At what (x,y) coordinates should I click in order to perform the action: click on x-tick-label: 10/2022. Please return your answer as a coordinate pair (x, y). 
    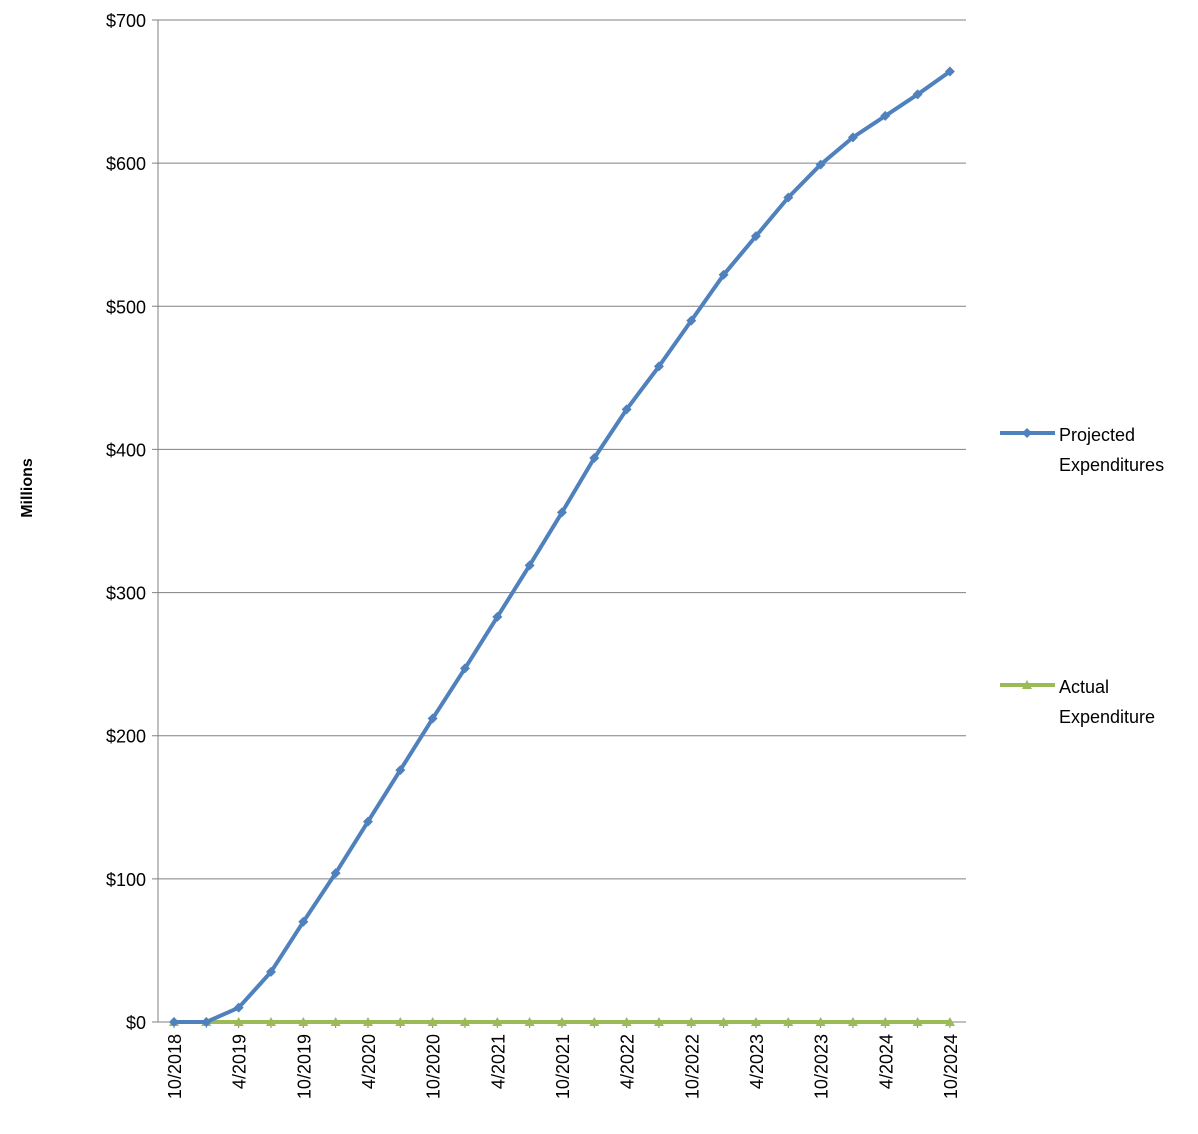
    Looking at the image, I should click on (692, 1066).